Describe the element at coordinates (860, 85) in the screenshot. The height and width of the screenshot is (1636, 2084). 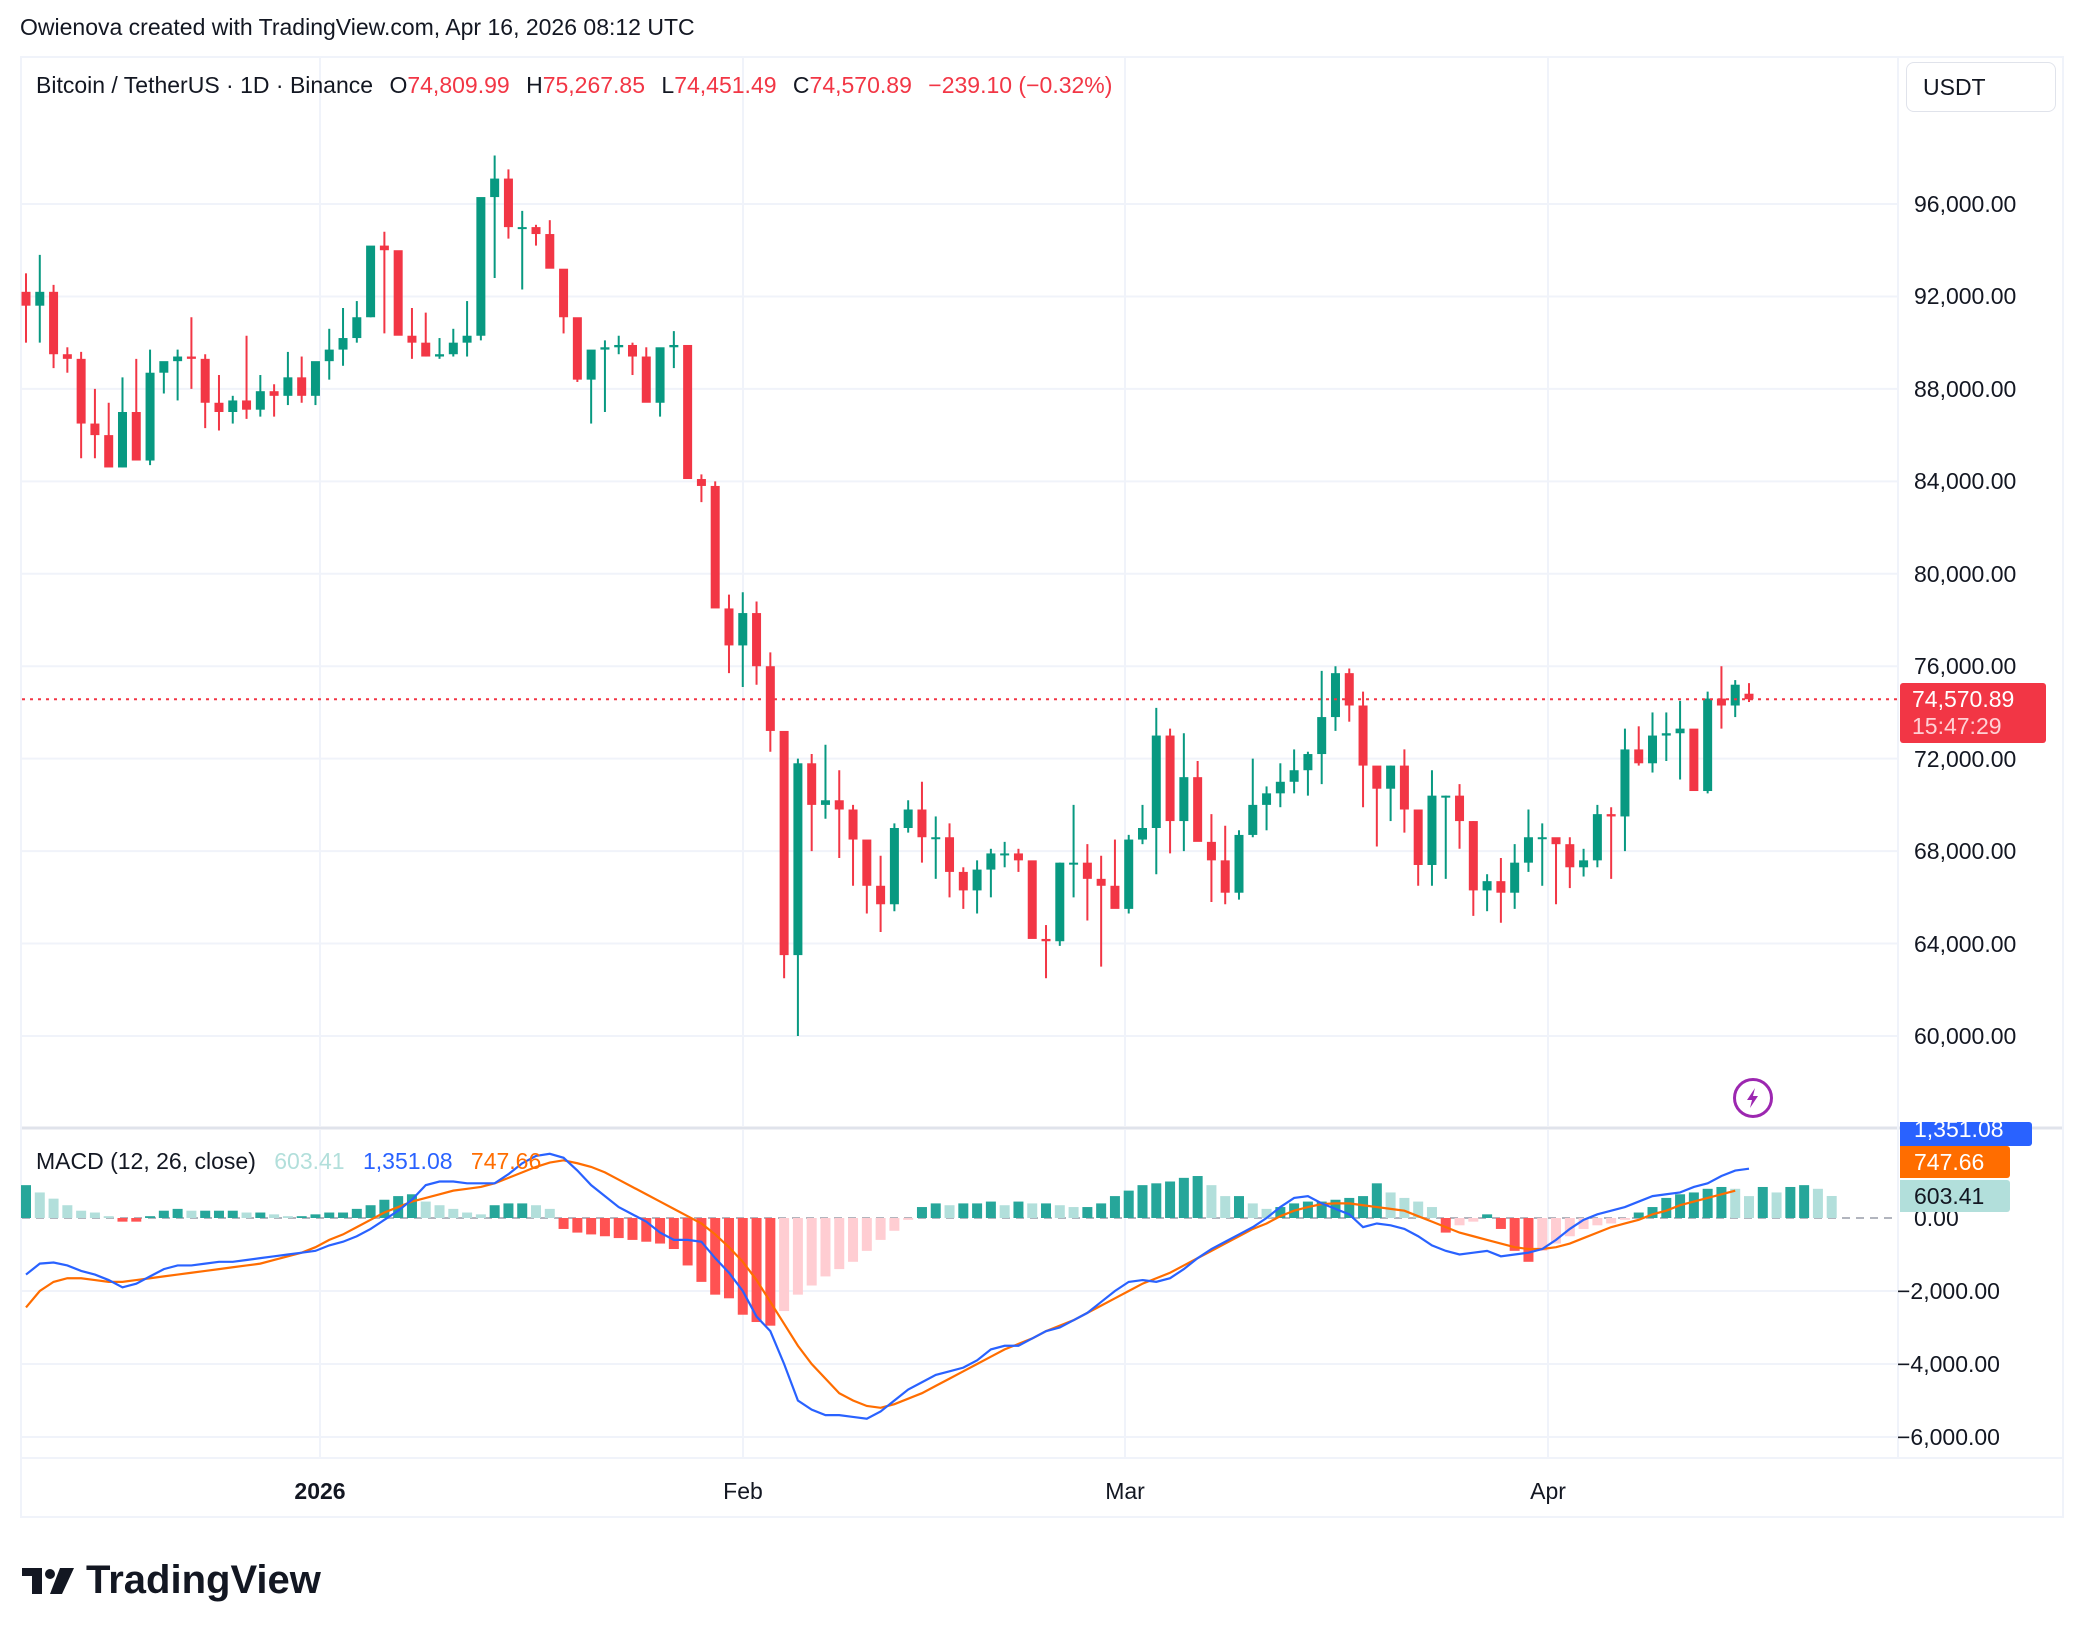
I see `close-value: 74,570.89` at that location.